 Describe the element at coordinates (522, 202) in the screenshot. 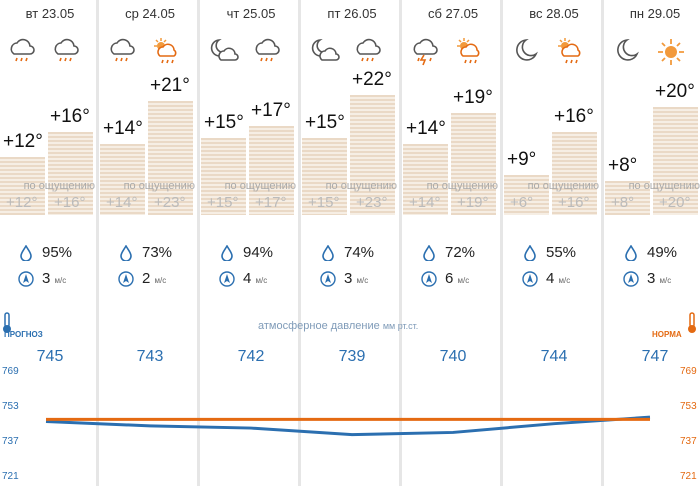

I see `feels-like-min: +6°` at that location.